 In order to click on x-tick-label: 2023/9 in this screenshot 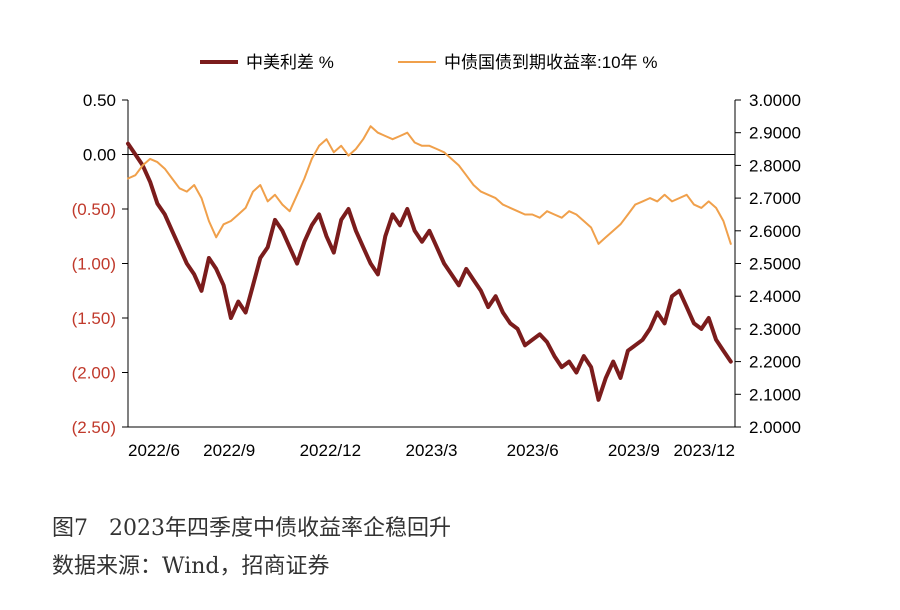, I will do `click(634, 450)`.